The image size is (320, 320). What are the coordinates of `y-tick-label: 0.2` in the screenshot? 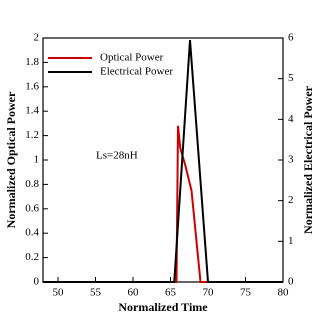 It's located at (32, 257).